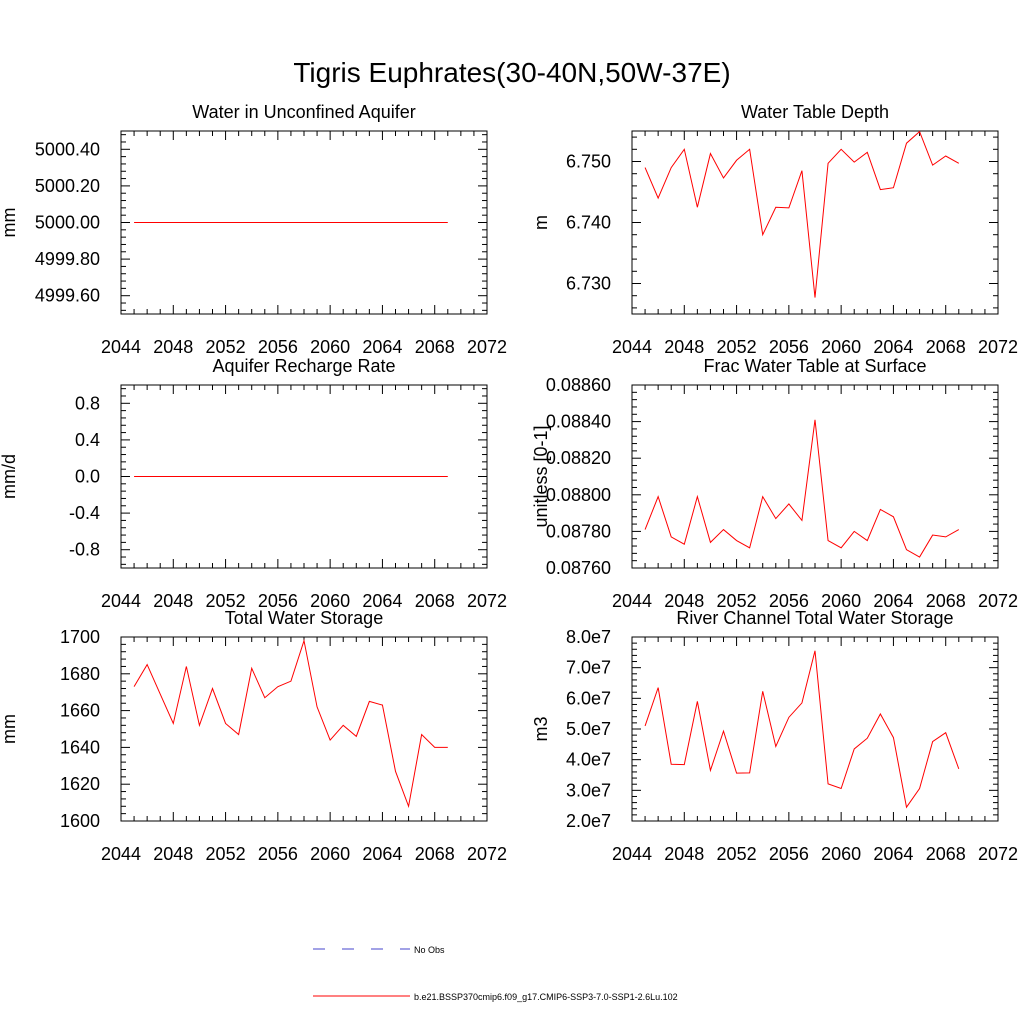 This screenshot has width=1024, height=1024. Describe the element at coordinates (578, 495) in the screenshot. I see `y-tick-label: 0.08800` at that location.